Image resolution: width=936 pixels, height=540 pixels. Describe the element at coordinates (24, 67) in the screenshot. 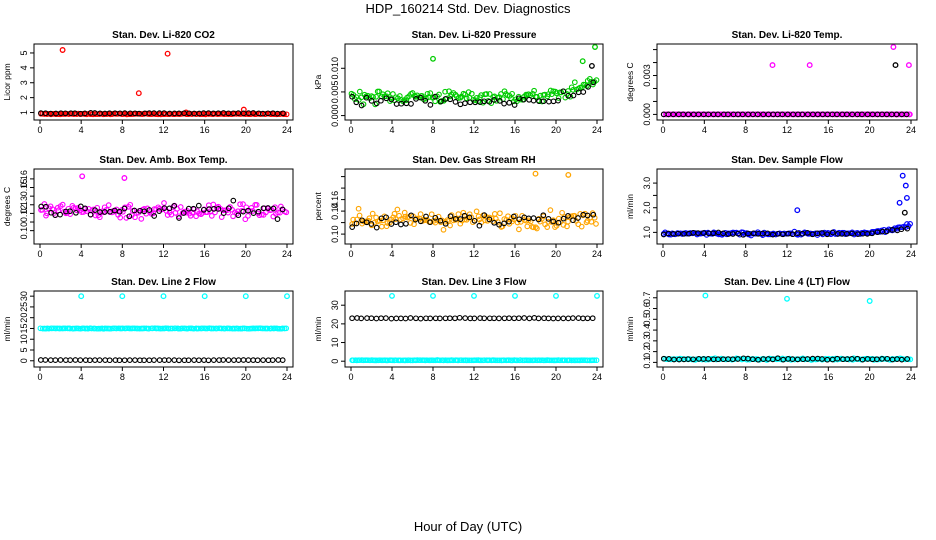

I see `y-tick-label: 4` at that location.